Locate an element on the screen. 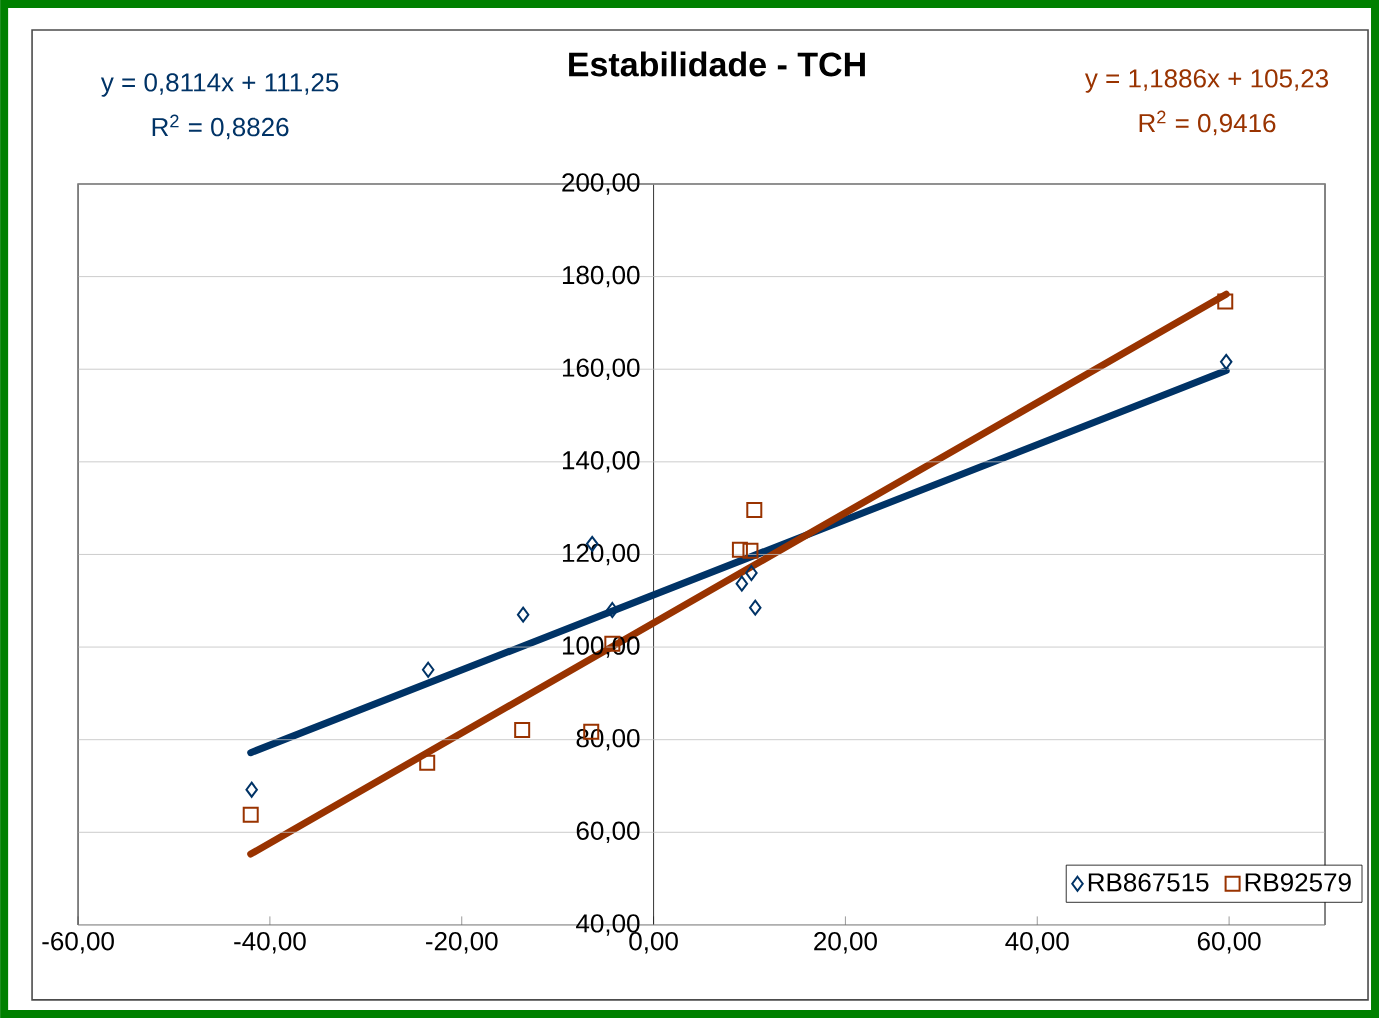 This screenshot has width=1379, height=1018. x-tick-label: 40,00 is located at coordinates (1037, 943).